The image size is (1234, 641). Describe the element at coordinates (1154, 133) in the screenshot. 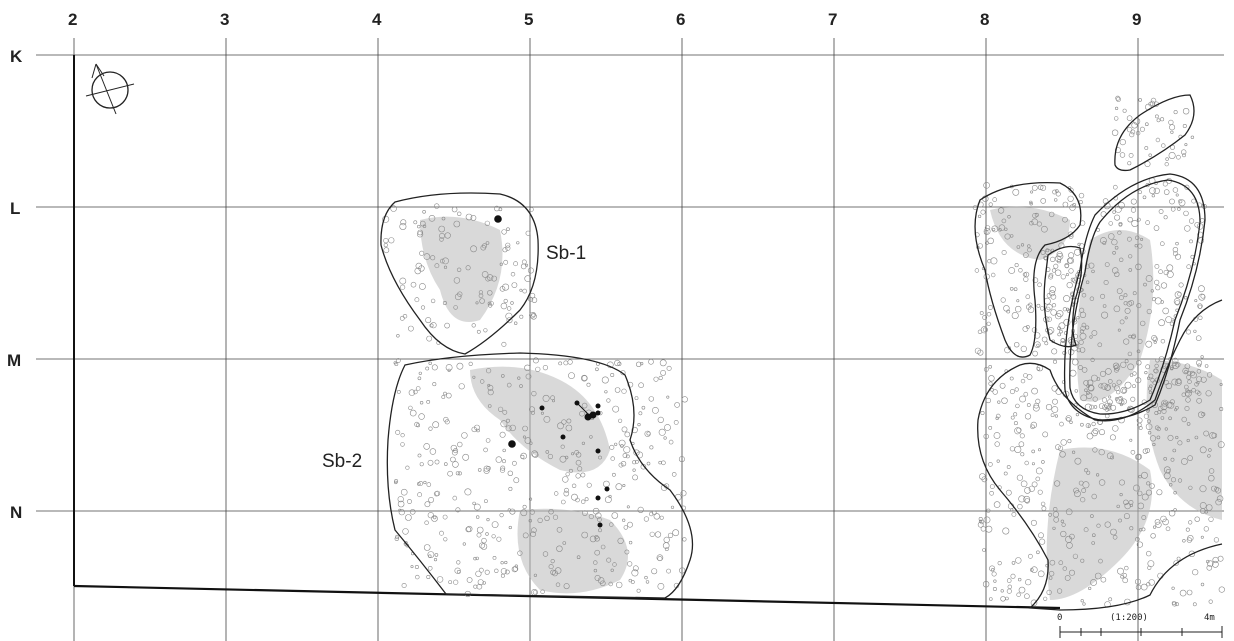

I see `feature-outline-upper-right` at that location.